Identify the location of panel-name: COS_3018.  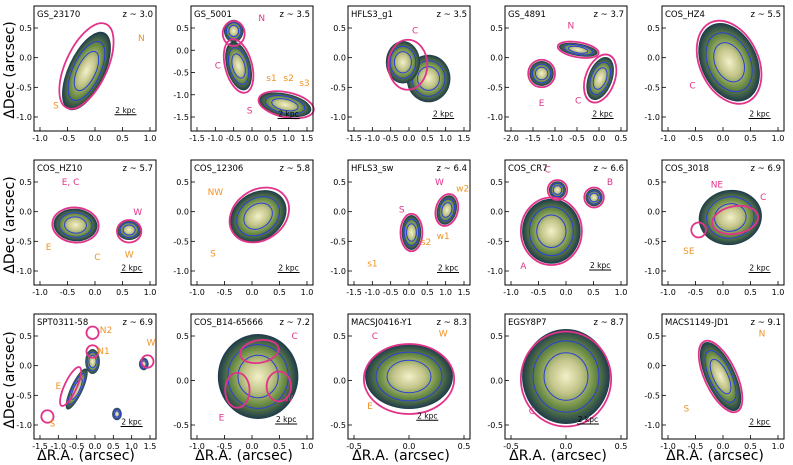
(687, 169).